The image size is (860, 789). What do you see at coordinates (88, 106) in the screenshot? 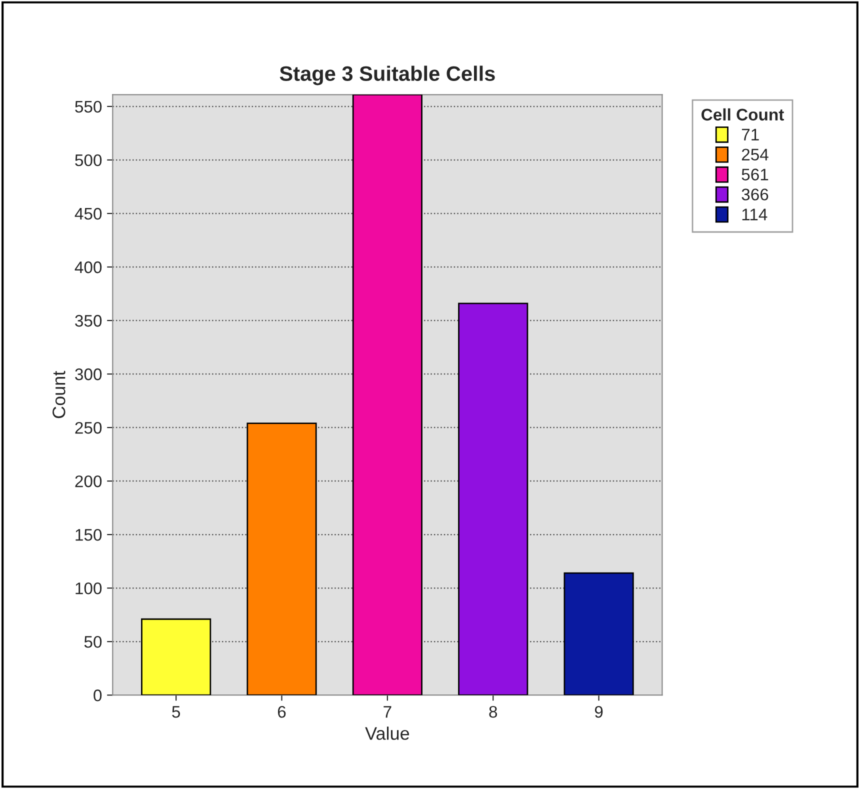
I see `y-tick-label: 550` at bounding box center [88, 106].